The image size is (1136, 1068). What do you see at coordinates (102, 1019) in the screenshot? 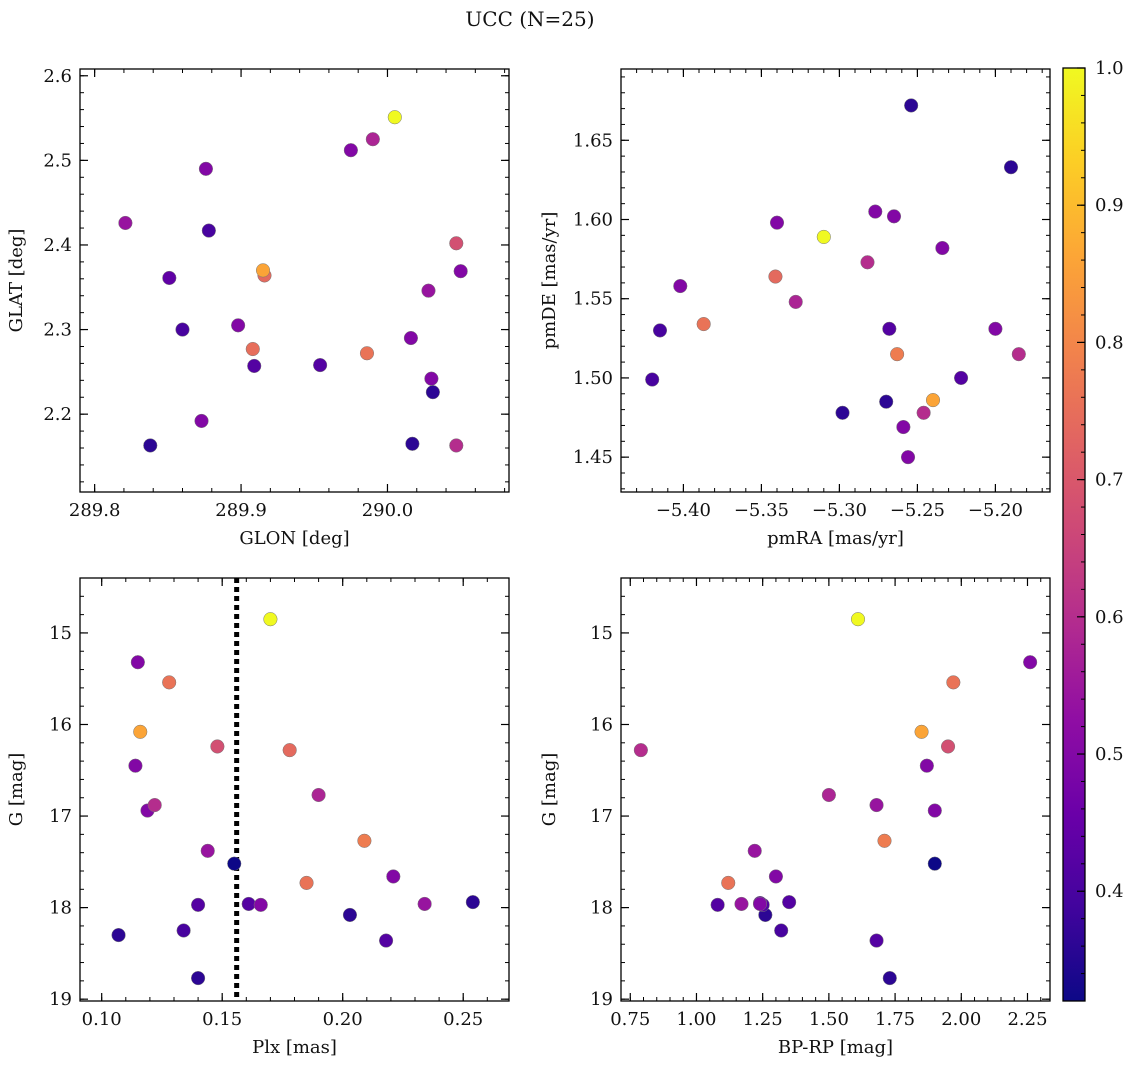
I see `x-tick-label: 0.10` at bounding box center [102, 1019].